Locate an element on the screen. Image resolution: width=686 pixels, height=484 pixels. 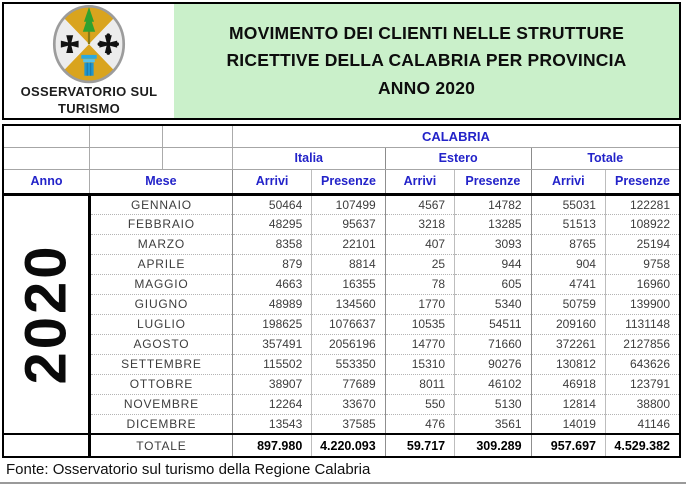
year-label: 2020 is located at coordinates (46, 314).